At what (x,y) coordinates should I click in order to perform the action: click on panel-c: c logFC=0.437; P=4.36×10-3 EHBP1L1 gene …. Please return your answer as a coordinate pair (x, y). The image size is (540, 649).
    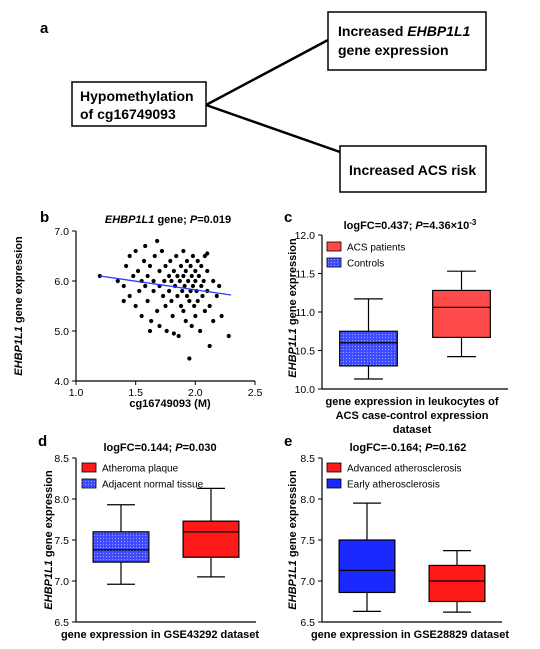
    Looking at the image, I should click on (396, 322).